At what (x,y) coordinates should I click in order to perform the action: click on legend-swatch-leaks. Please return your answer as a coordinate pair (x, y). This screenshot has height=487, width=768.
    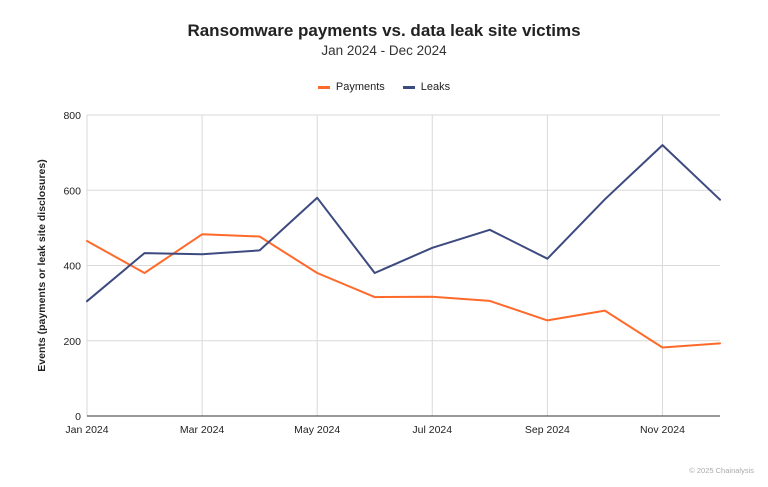
    Looking at the image, I should click on (408, 87).